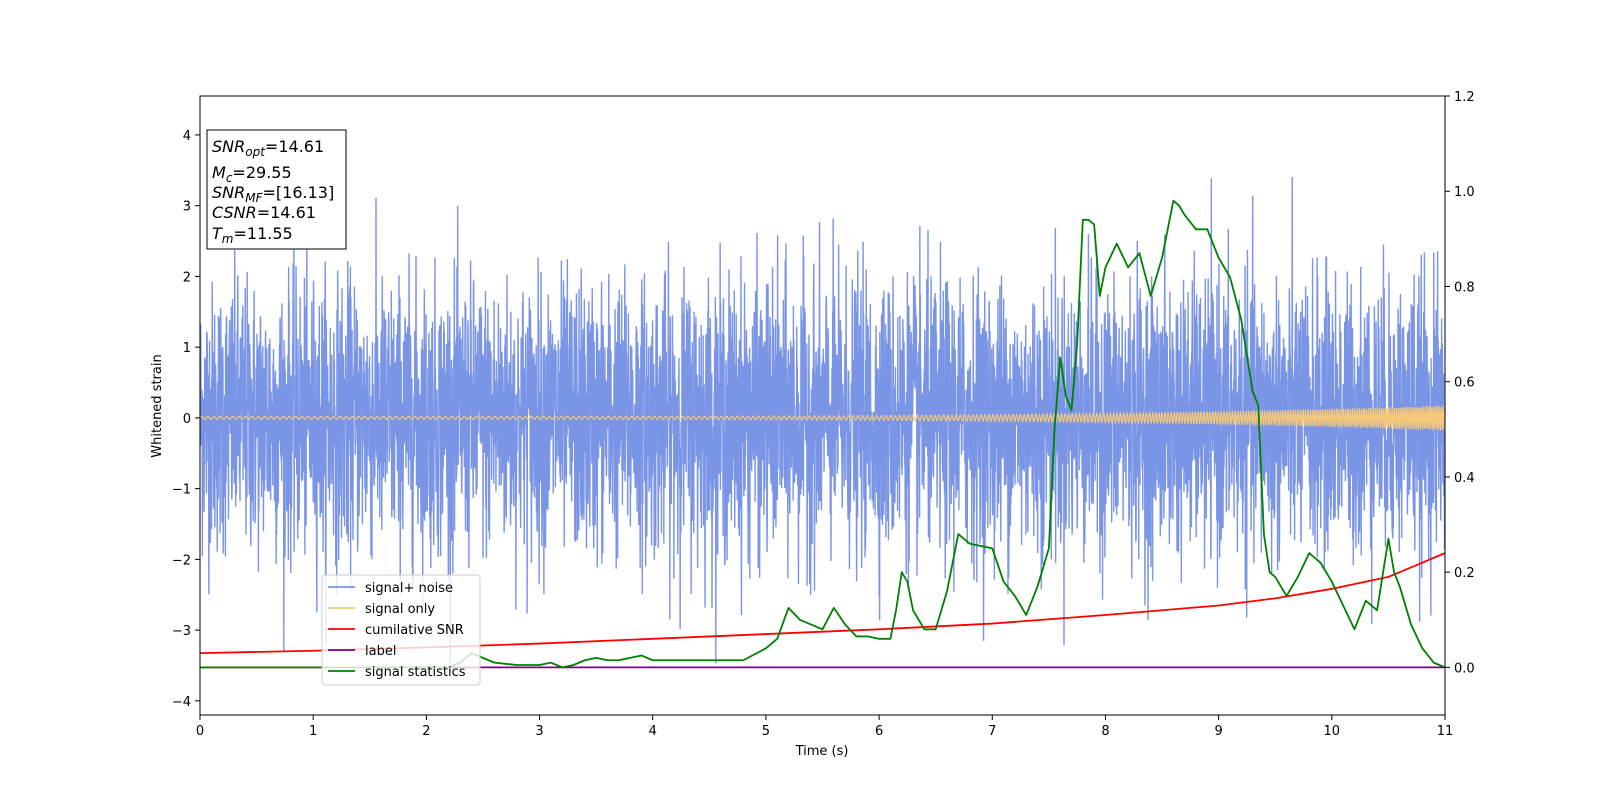 This screenshot has width=1600, height=800. I want to click on x-tick-label-6: 6, so click(879, 731).